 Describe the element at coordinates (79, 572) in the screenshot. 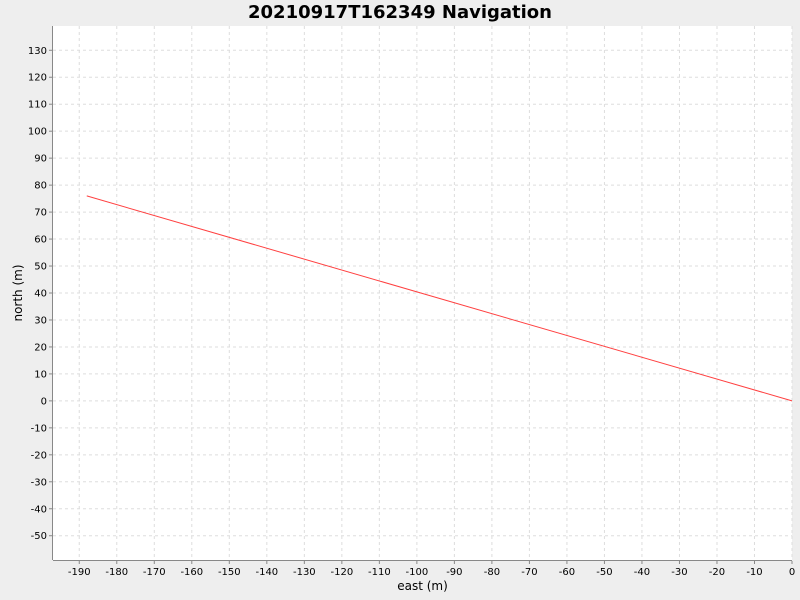

I see `x-tick-label: -190` at that location.